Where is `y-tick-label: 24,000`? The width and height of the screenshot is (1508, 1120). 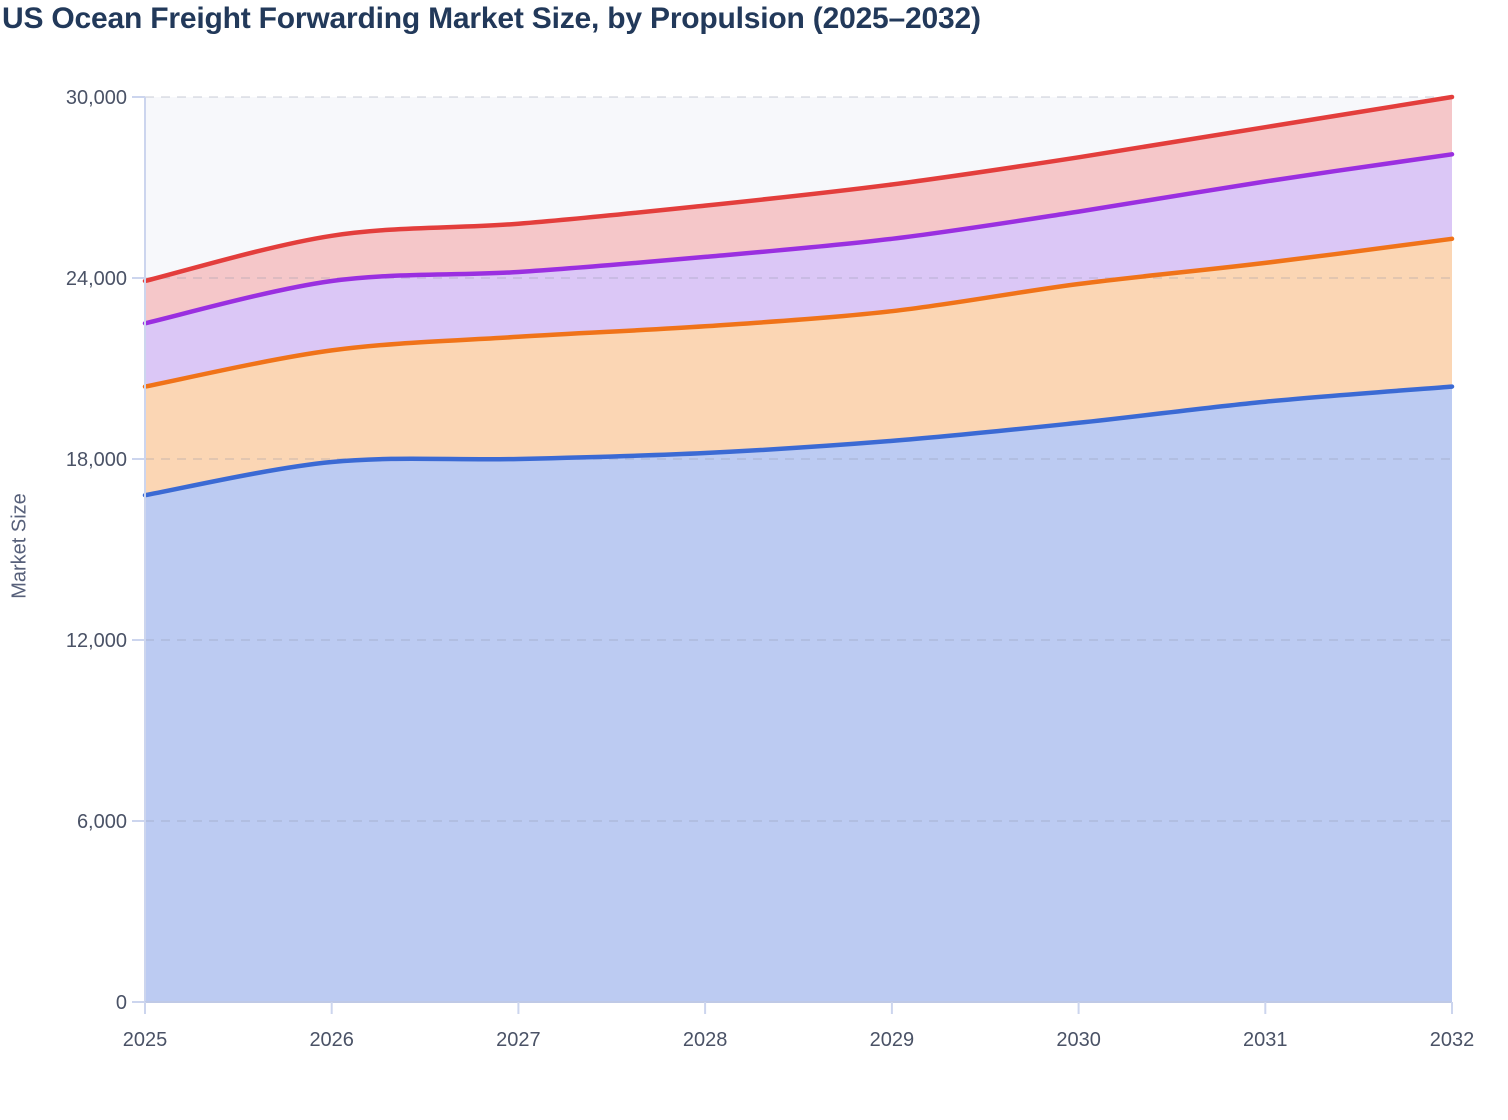 y-tick-label: 24,000 is located at coordinates (96, 279).